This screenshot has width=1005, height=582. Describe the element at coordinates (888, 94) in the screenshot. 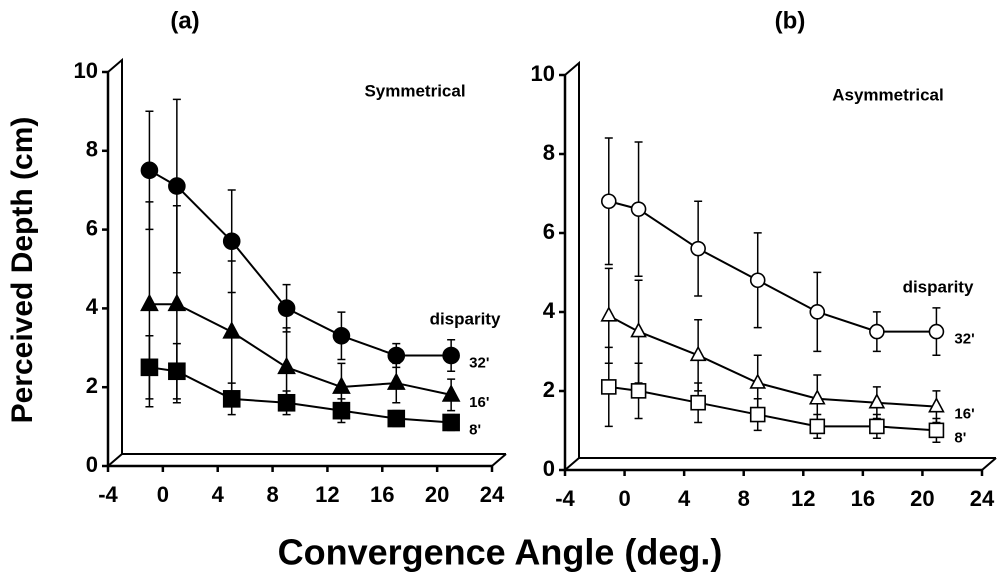

I see `annotation: Asymmetrical` at that location.